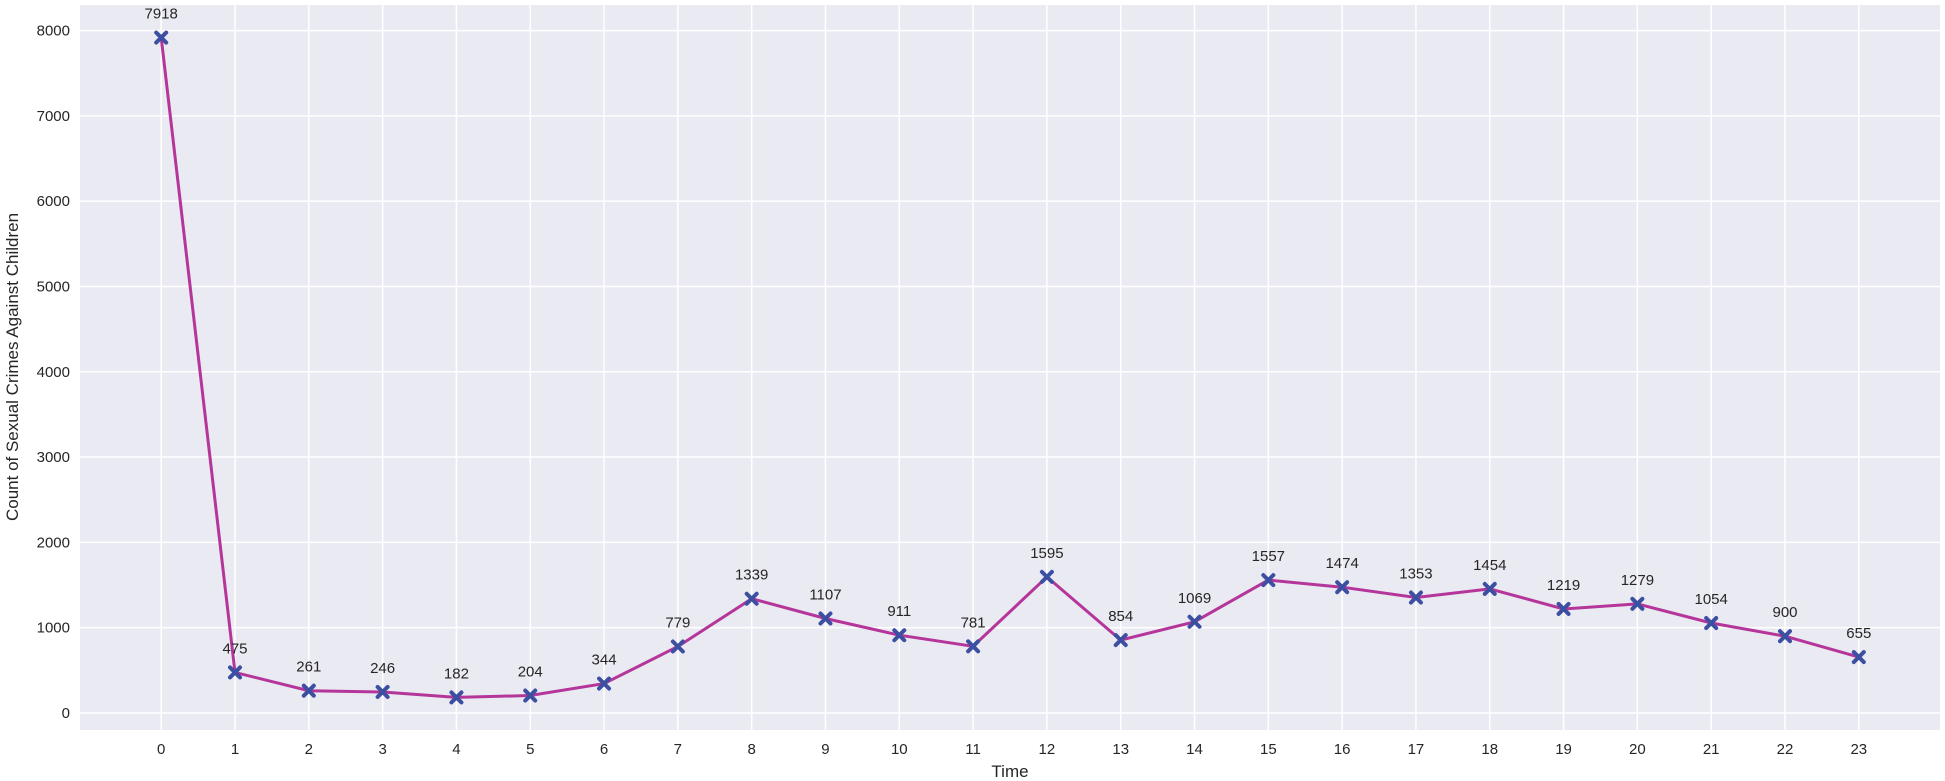 The width and height of the screenshot is (1945, 781). Describe the element at coordinates (161, 749) in the screenshot. I see `x-tick-label: 0` at that location.